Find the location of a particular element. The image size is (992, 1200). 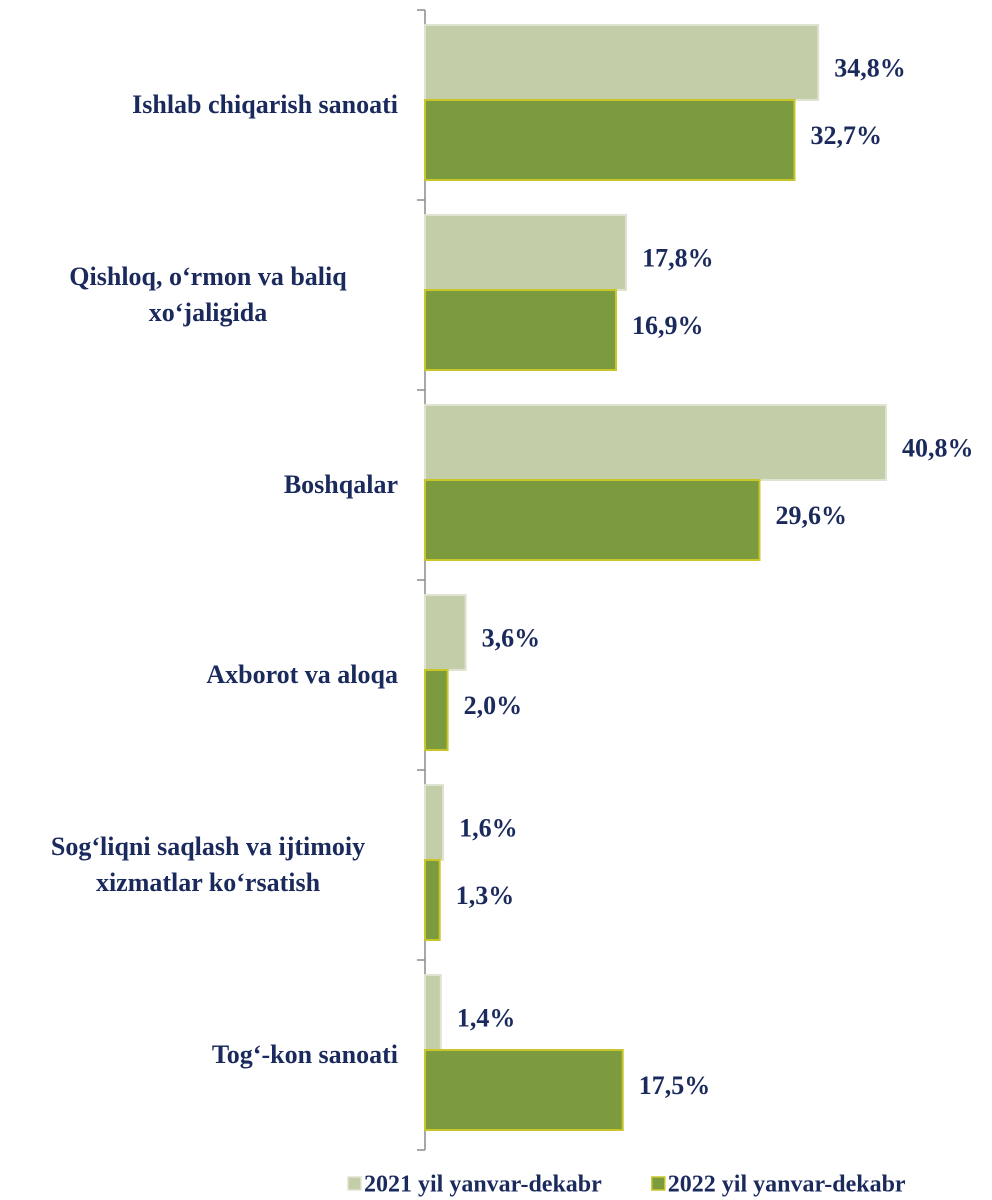

category-label: Qishloq, o‘rmon va baliq xo‘jaligida is located at coordinates (208, 295).